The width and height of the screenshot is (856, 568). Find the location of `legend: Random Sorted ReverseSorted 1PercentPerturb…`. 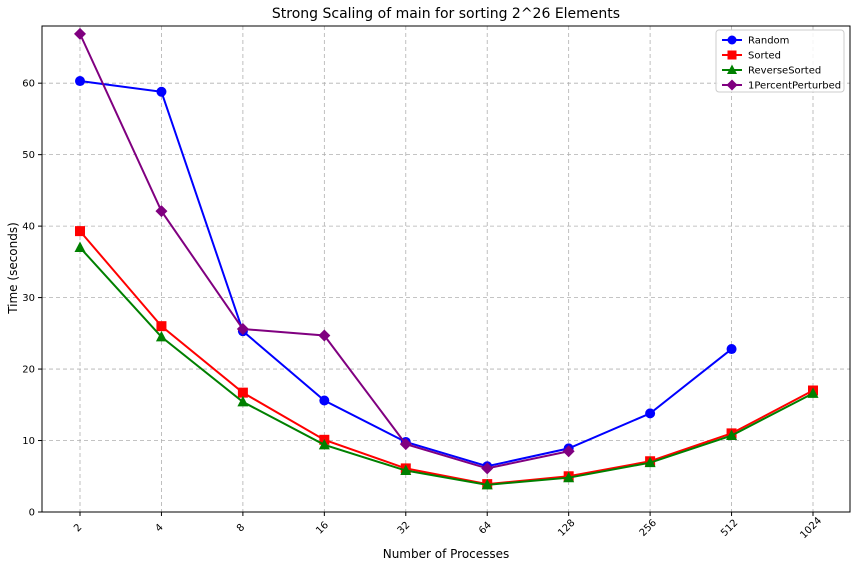

legend: Random Sorted ReverseSorted 1PercentPerturb… is located at coordinates (780, 61).